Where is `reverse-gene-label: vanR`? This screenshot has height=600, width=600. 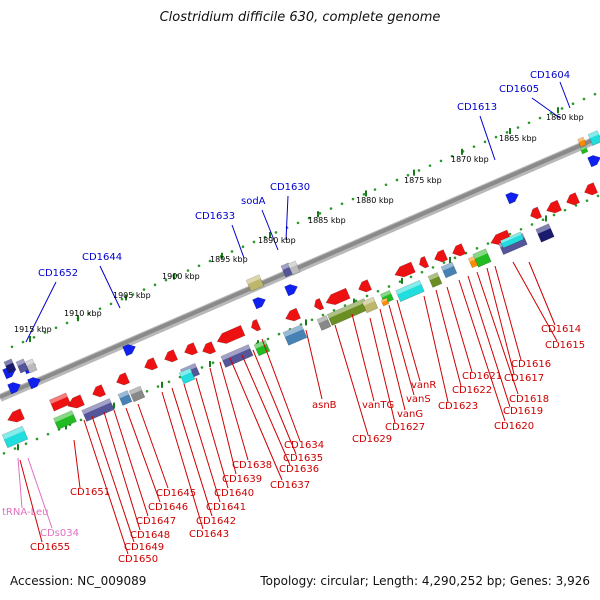
reverse-gene-label: vanR is located at coordinates (423, 385).